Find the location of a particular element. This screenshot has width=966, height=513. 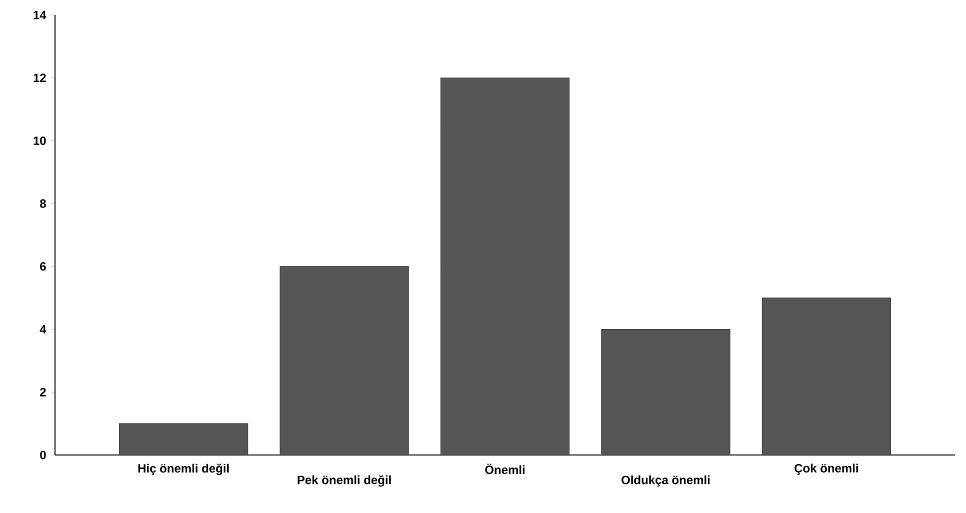

x-tick-label: Çok önemli is located at coordinates (826, 469).